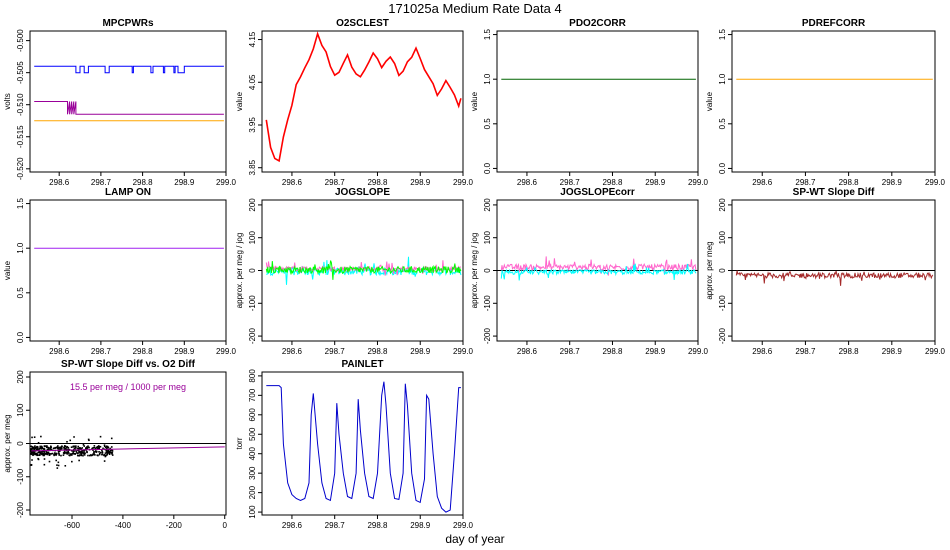 The image size is (950, 550). I want to click on y-tick-label: 1.0, so click(20, 248).